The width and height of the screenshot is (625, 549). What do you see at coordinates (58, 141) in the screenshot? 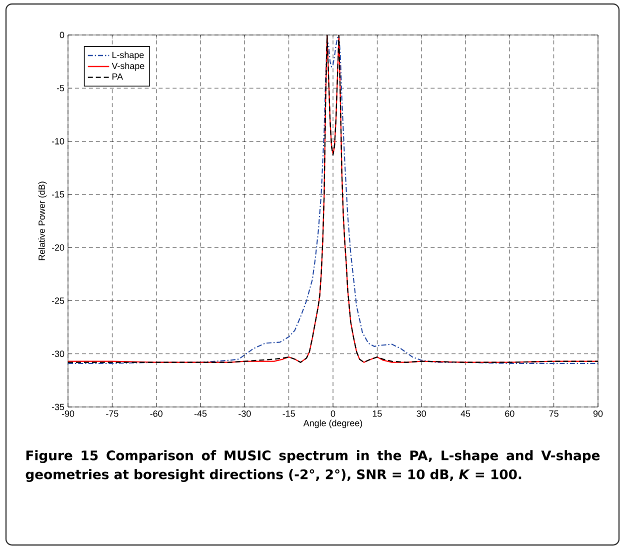
I see `y-tick-label: -10` at bounding box center [58, 141].